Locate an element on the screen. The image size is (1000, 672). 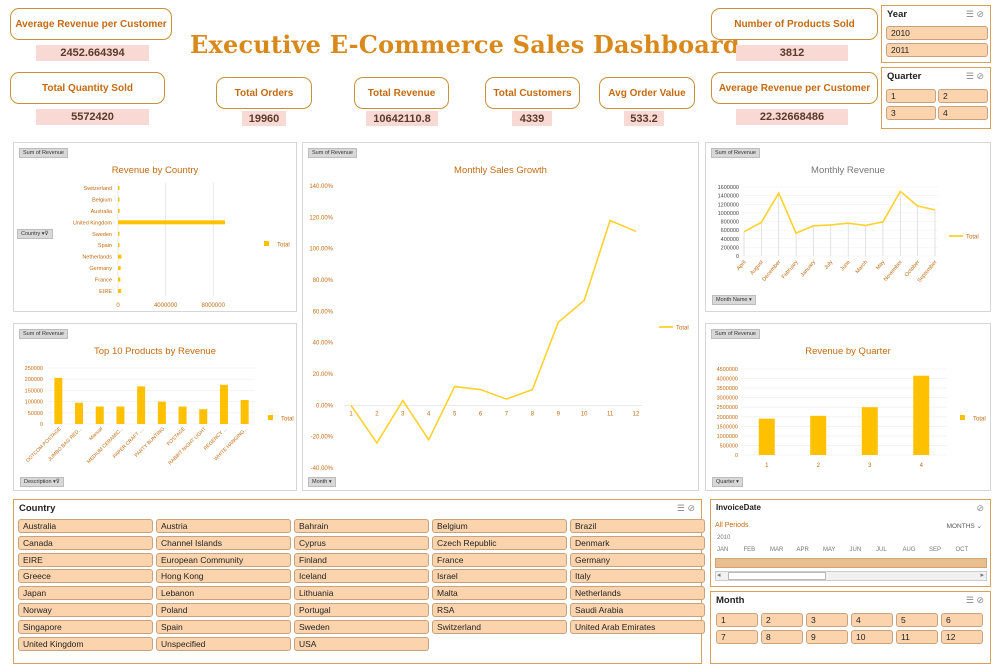
country-slicer-item: Japan is located at coordinates (85, 593).